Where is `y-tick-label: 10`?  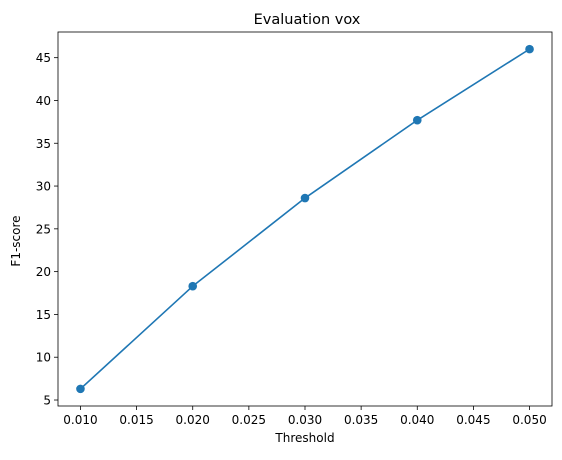
y-tick-label: 10 is located at coordinates (43, 358).